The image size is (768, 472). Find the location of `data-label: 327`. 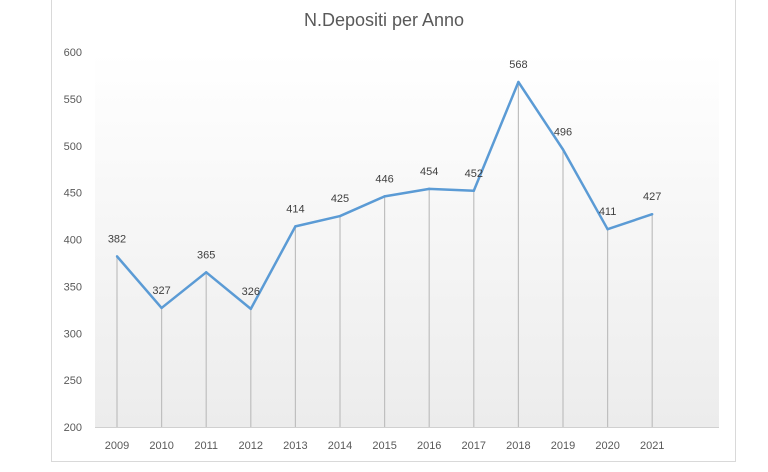

data-label: 327 is located at coordinates (161, 291).